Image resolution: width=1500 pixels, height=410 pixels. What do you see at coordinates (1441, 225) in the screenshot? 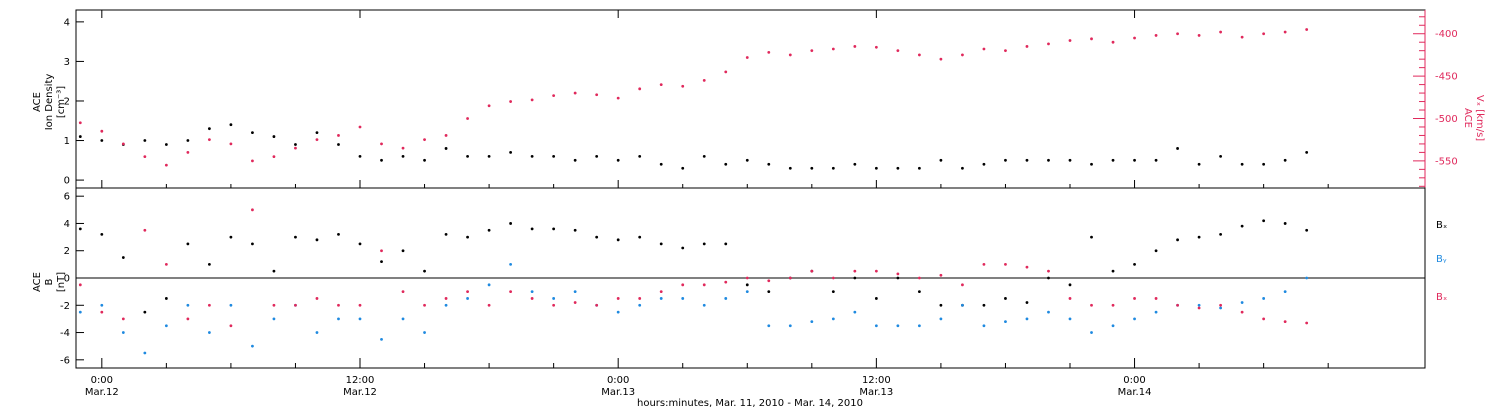
I see `legend-bx: Bₓ` at bounding box center [1441, 225].